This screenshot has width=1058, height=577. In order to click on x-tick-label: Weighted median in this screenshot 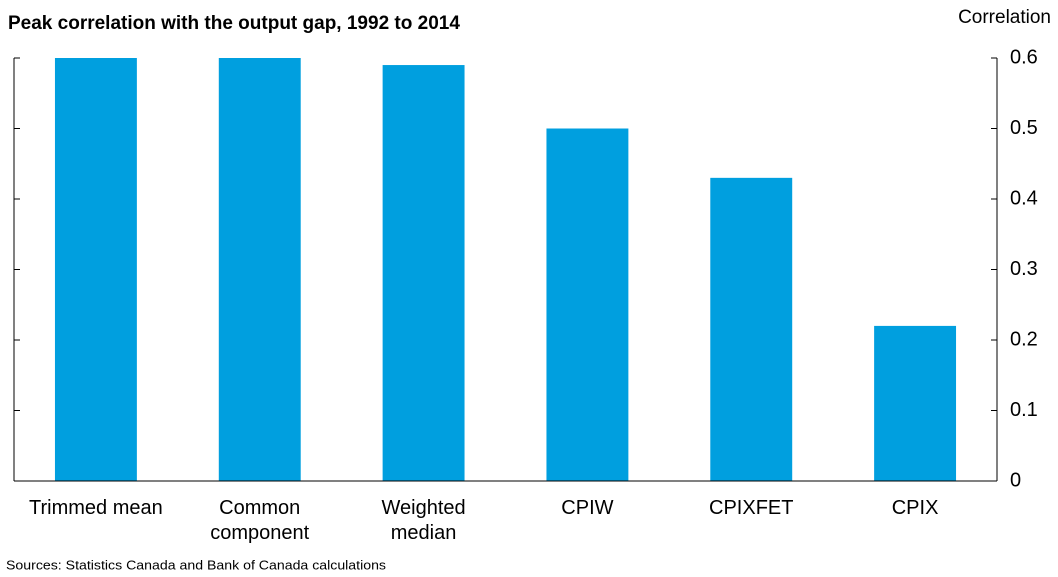, I will do `click(423, 520)`.